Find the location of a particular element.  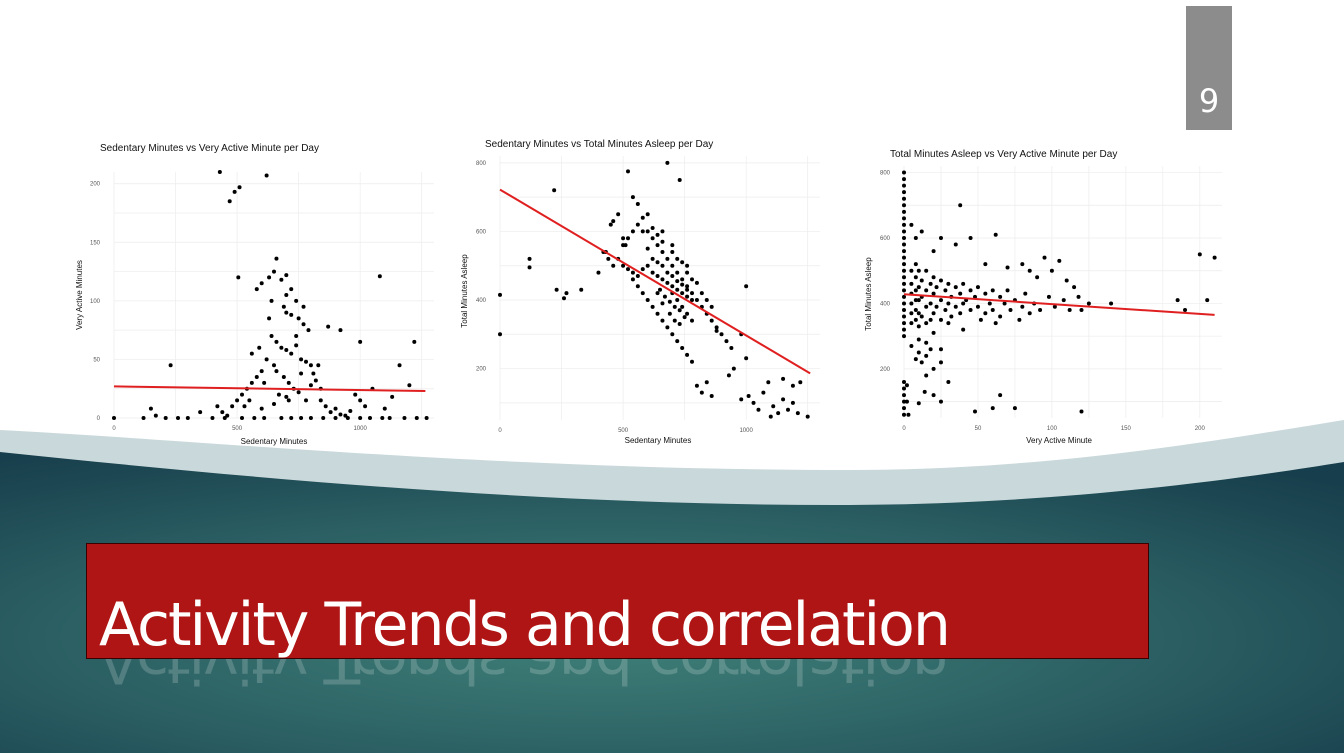

scatter-points is located at coordinates (1059, 293).